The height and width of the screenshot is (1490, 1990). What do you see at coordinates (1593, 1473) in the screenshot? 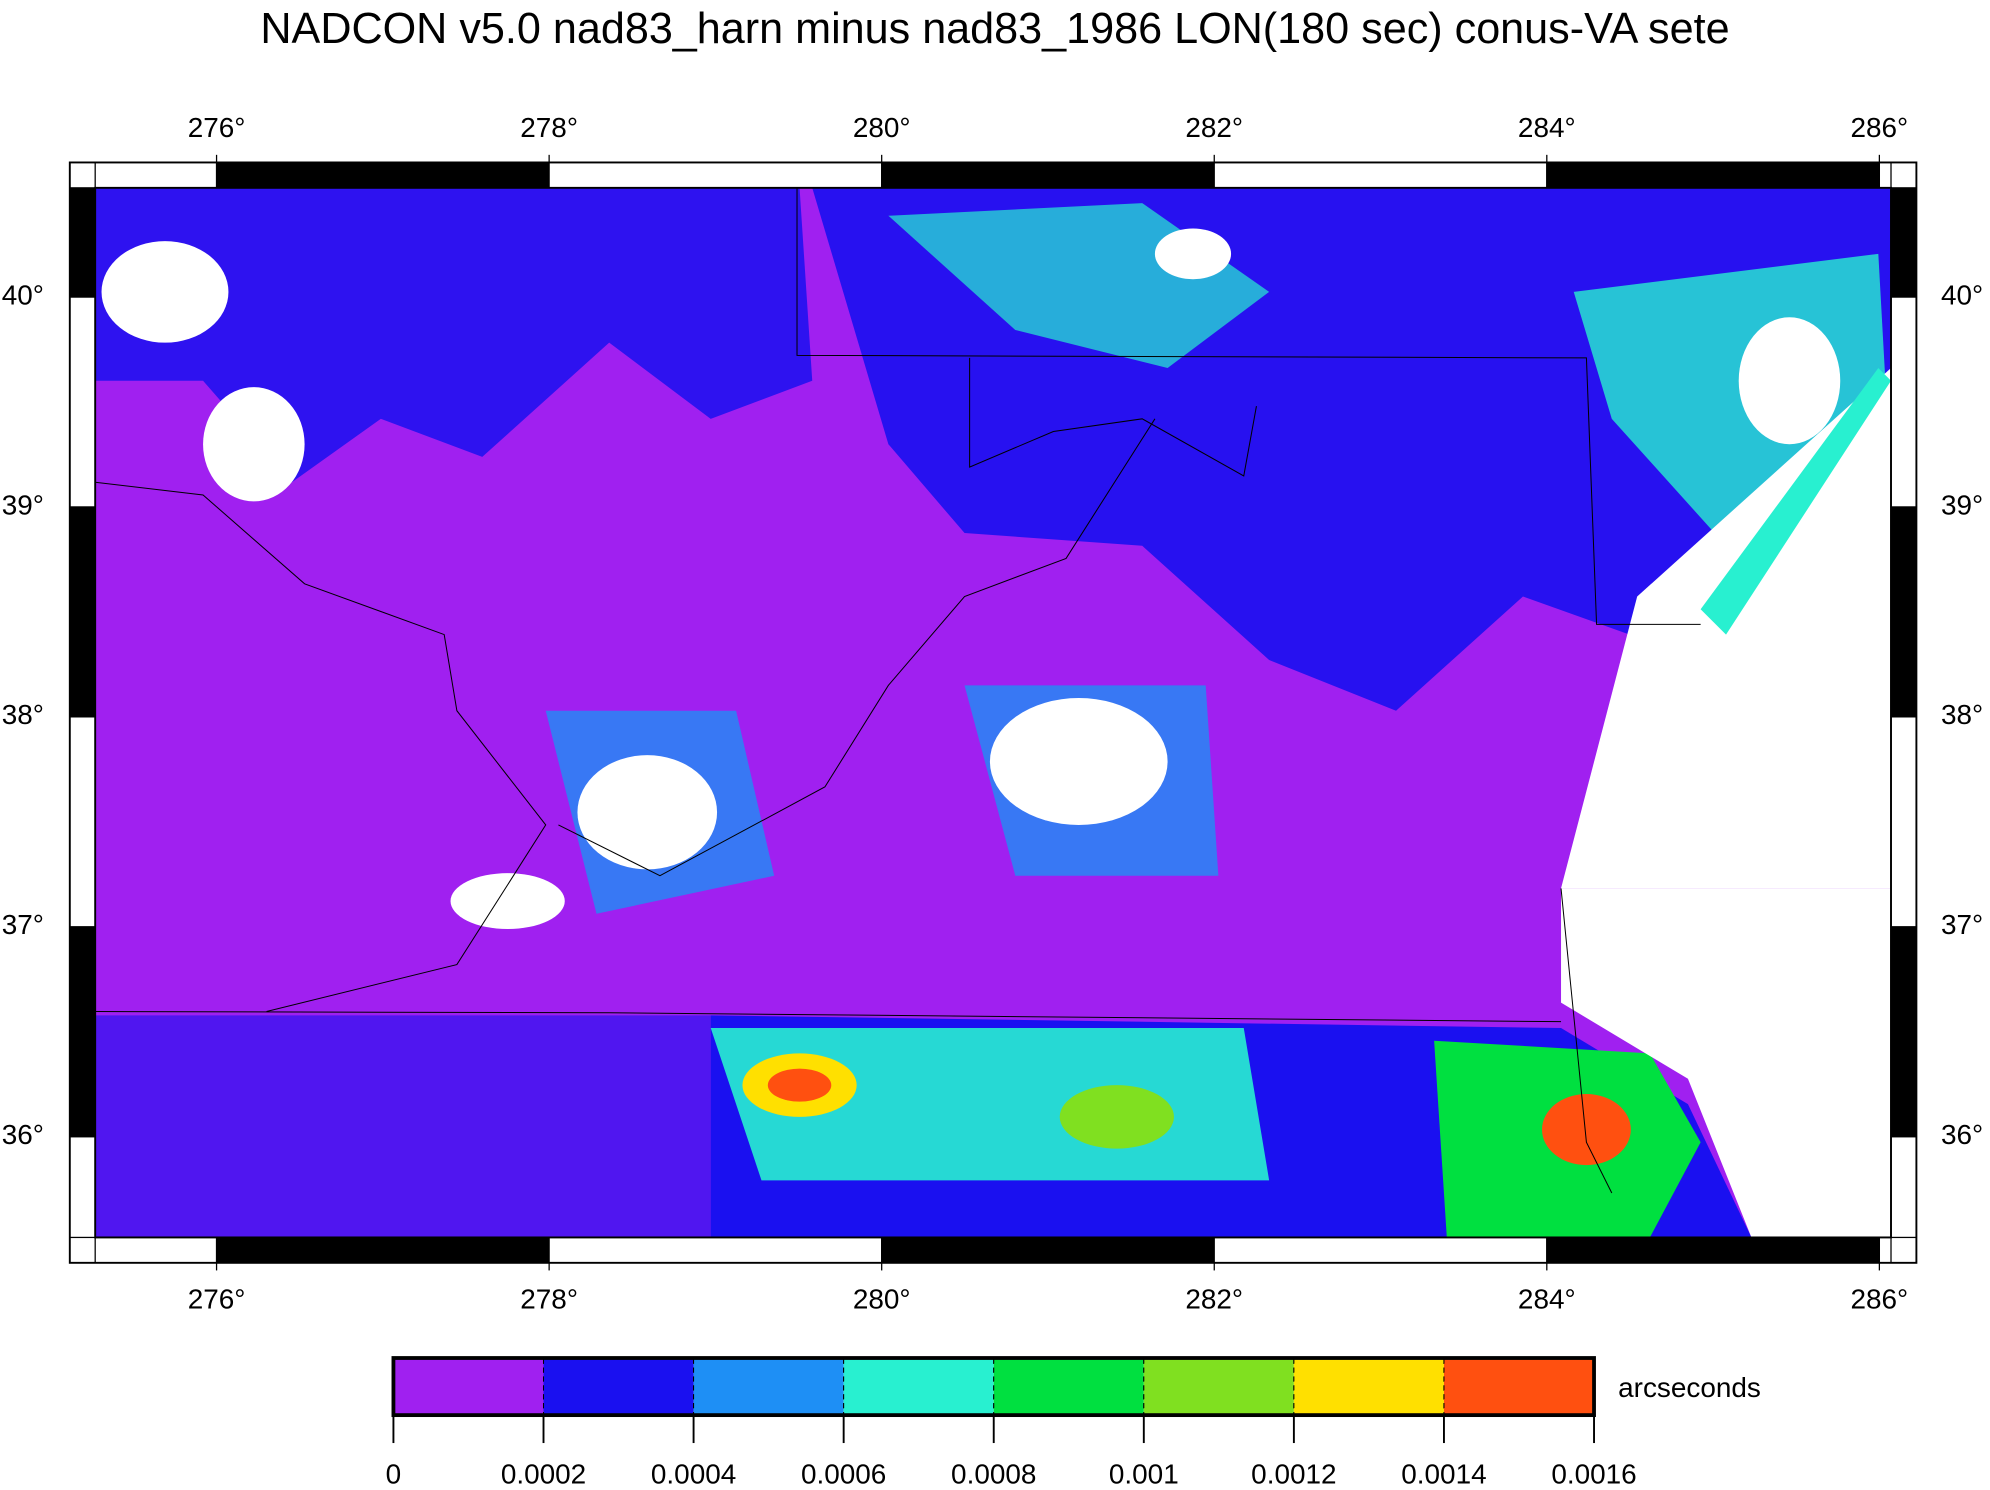
I see `colorbar-tick-label: 0.0016` at bounding box center [1593, 1473].